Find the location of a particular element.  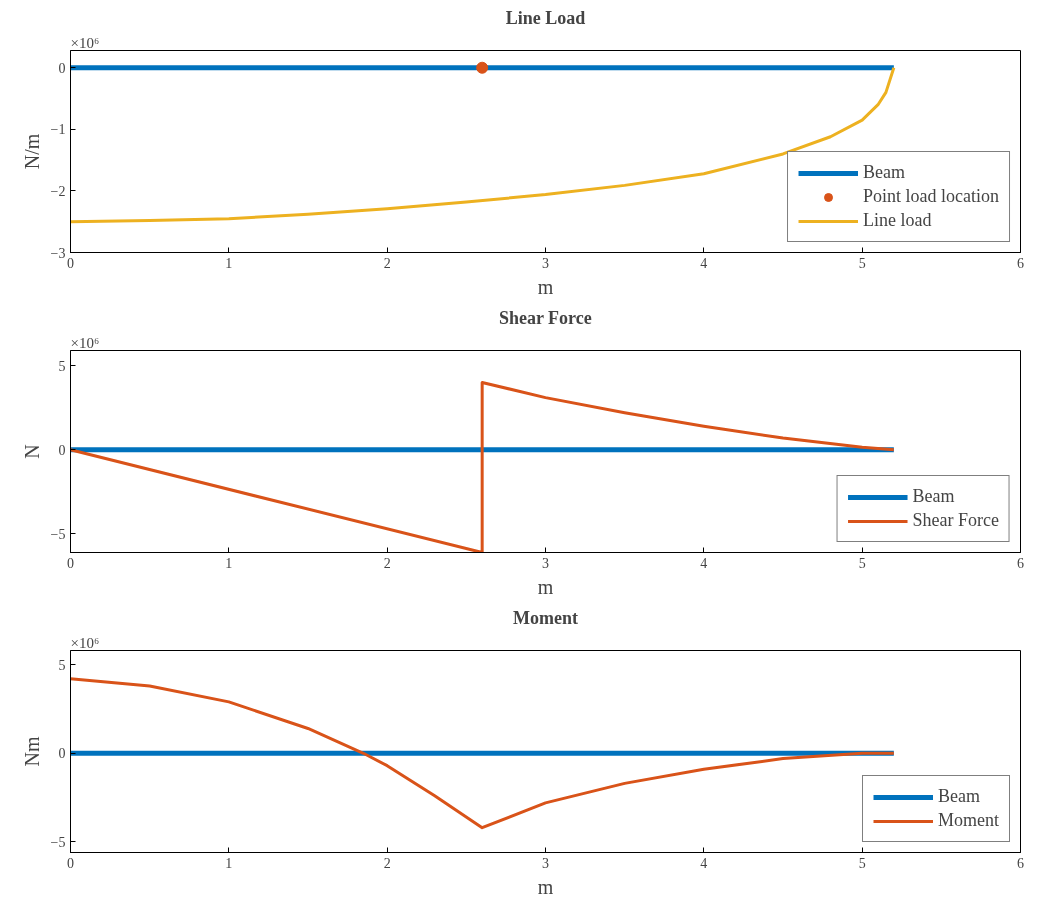

legend-label: Moment is located at coordinates (968, 820).